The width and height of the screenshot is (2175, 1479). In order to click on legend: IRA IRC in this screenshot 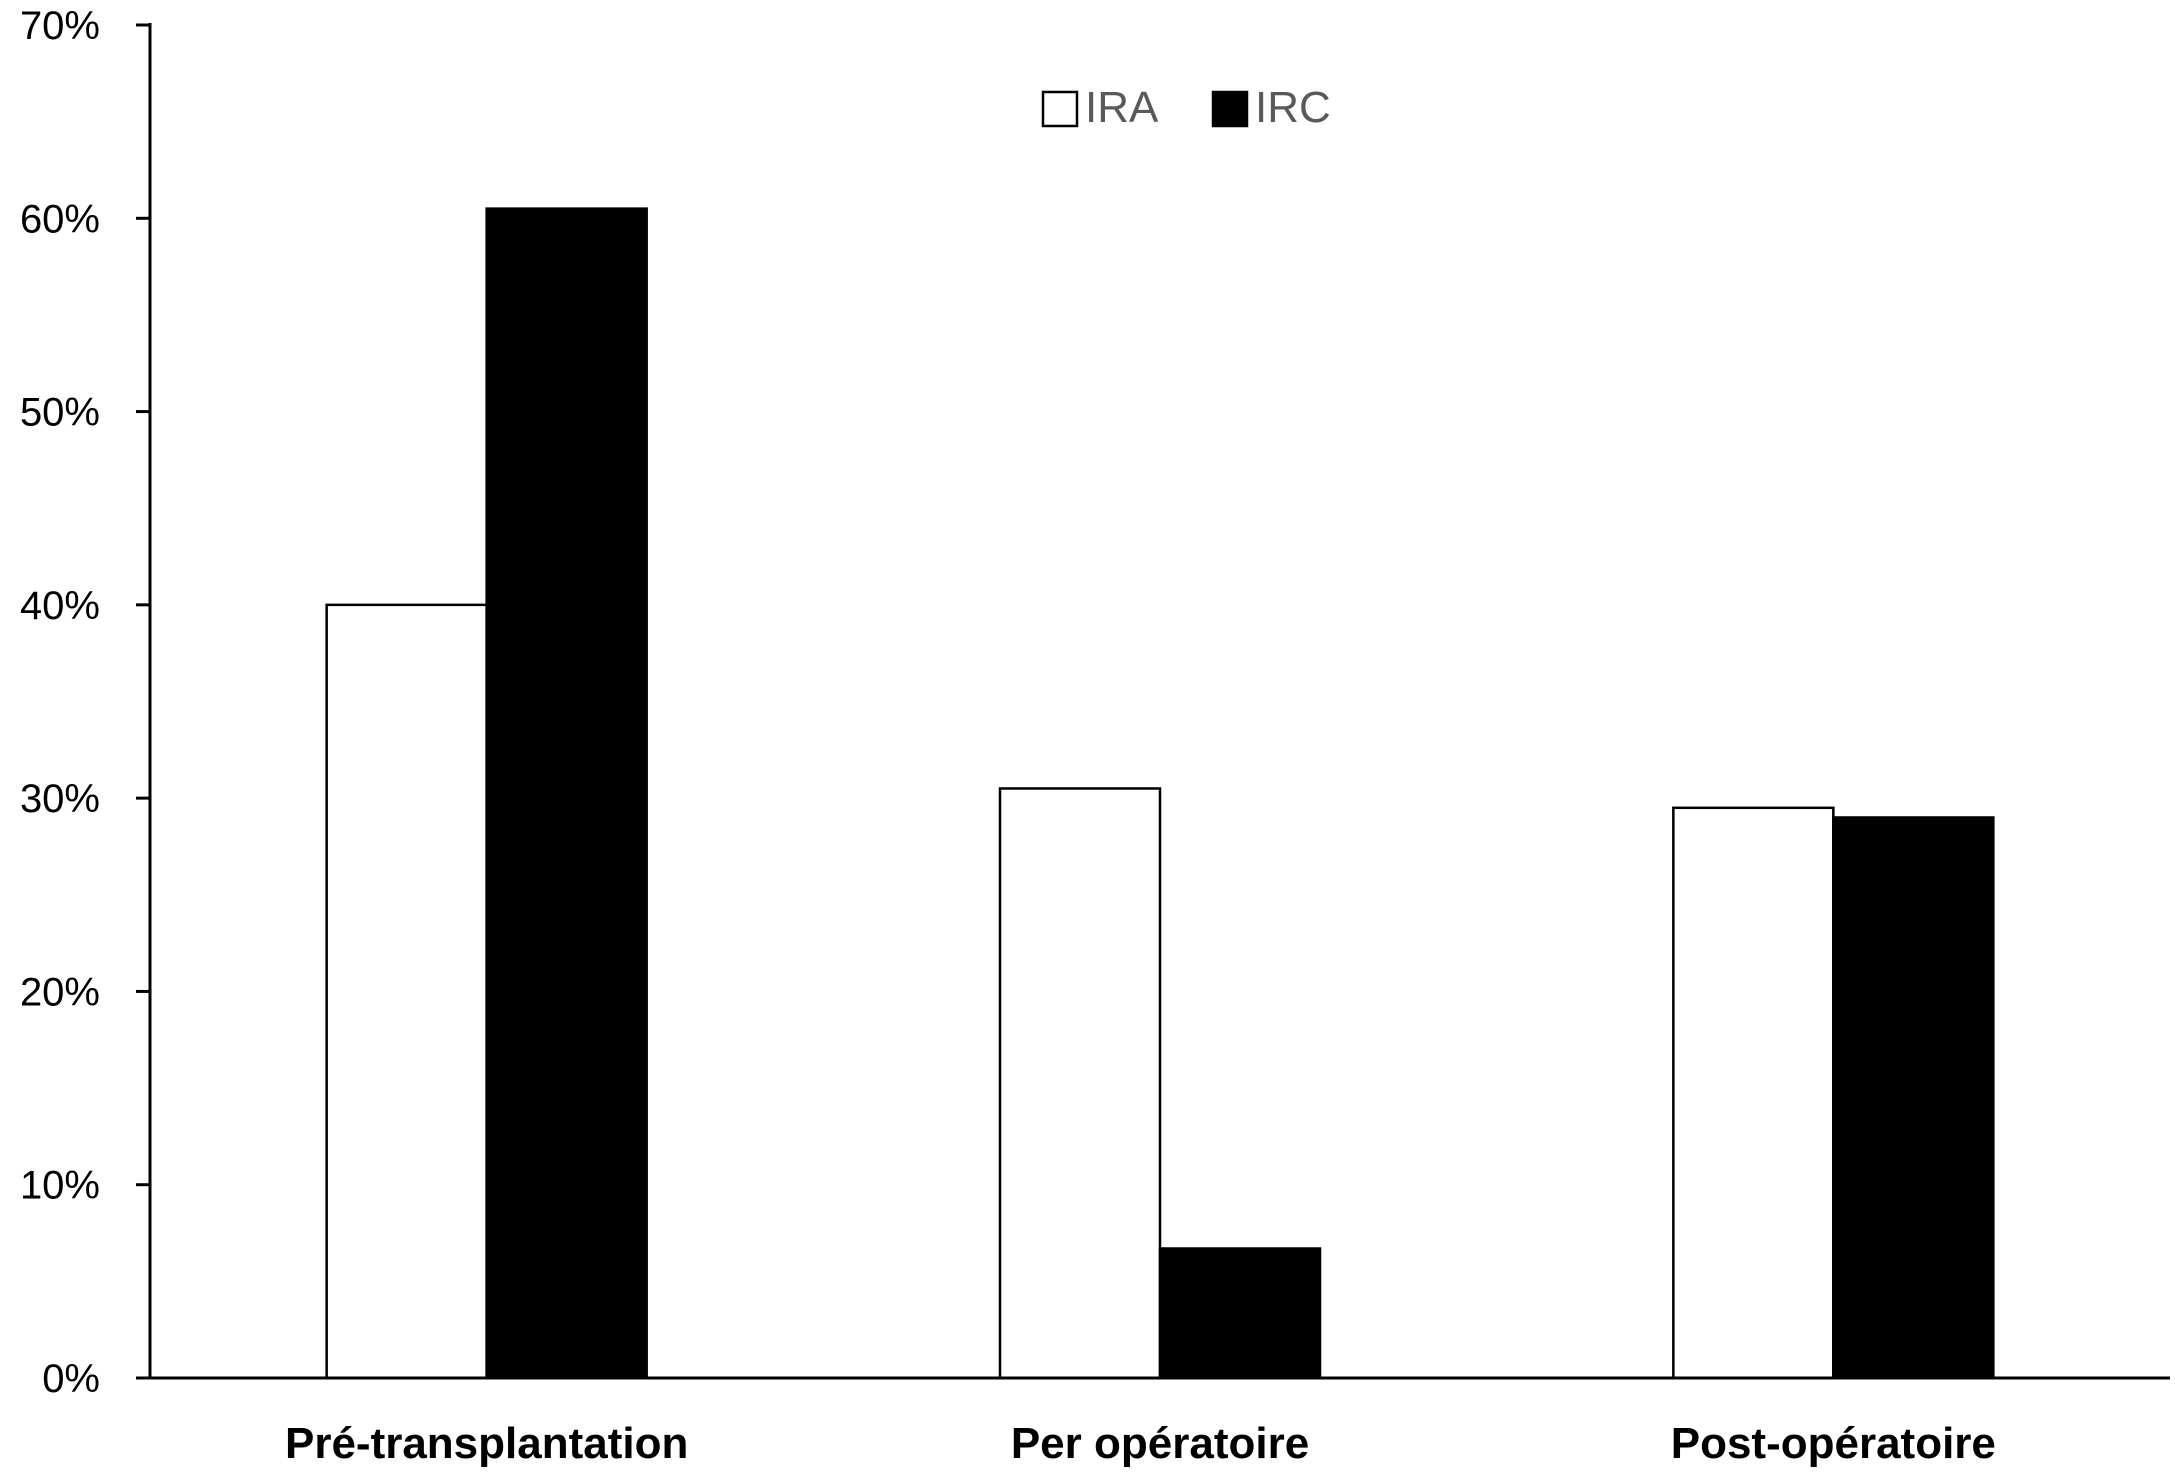, I will do `click(1186, 107)`.